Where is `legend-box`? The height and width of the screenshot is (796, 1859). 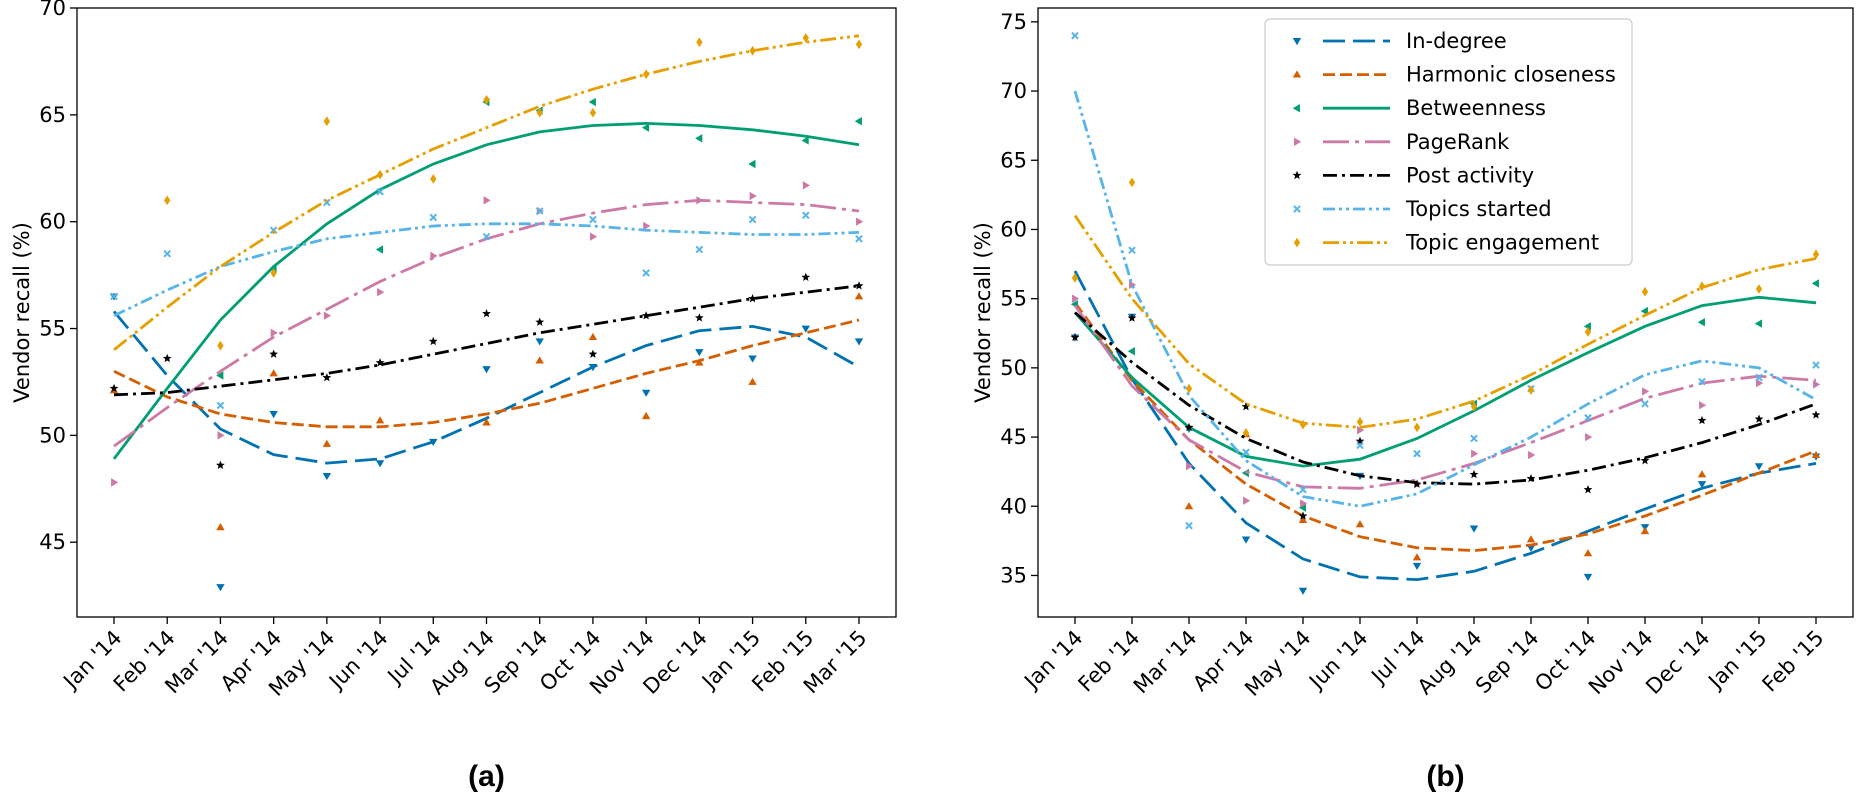
legend-box is located at coordinates (1448, 142).